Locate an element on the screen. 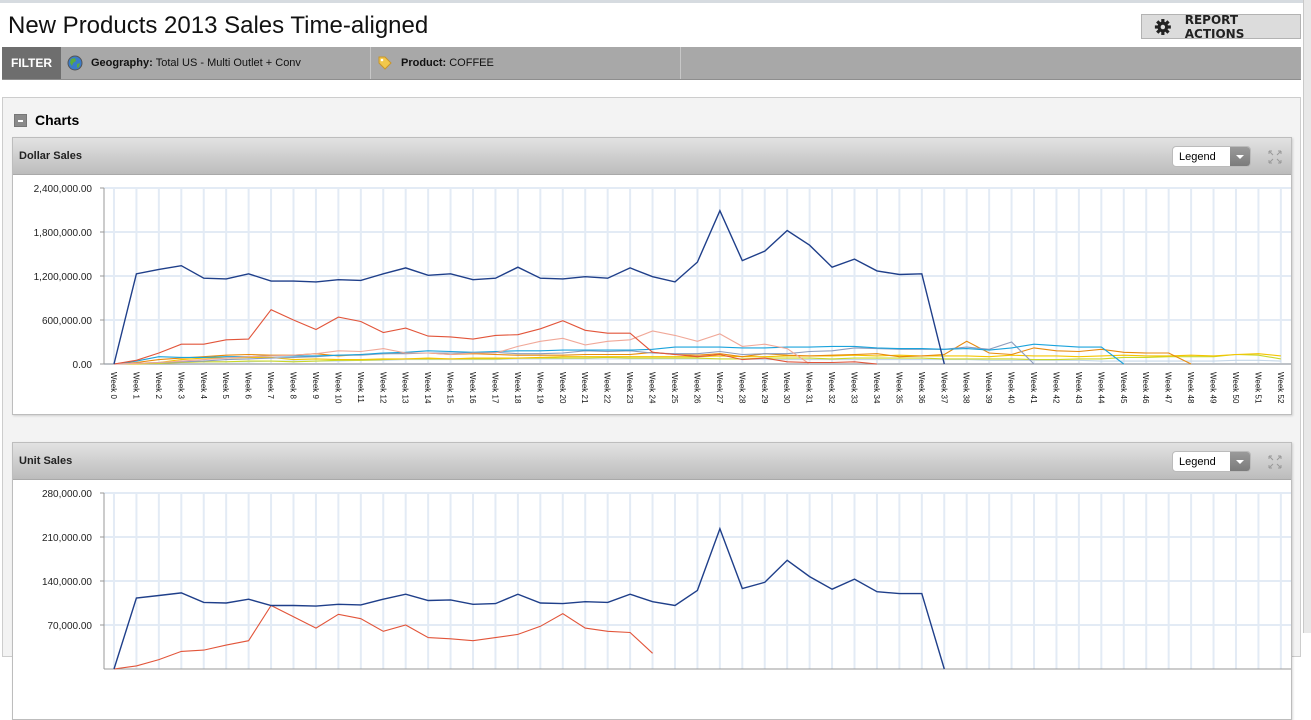 The image size is (1311, 720). filter-label: FILTER is located at coordinates (31, 63).